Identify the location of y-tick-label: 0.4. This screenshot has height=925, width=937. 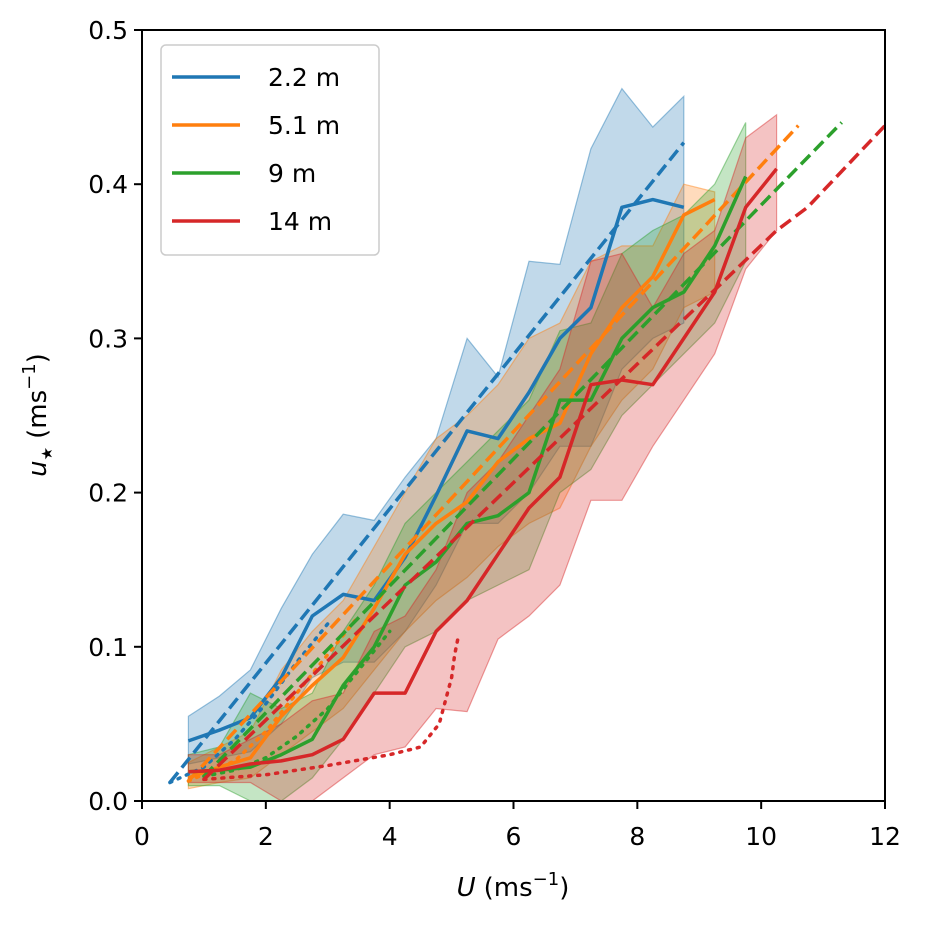
(108, 184).